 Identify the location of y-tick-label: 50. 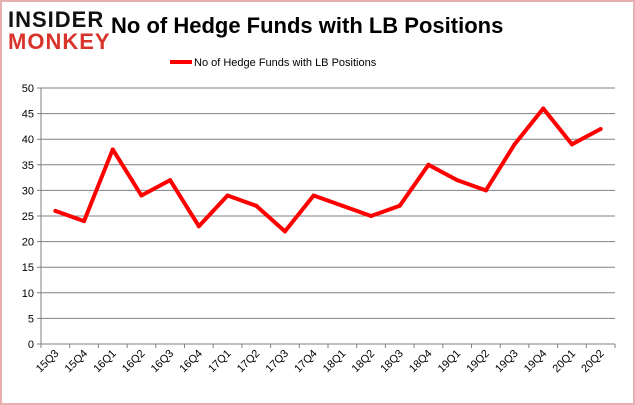
(28, 89).